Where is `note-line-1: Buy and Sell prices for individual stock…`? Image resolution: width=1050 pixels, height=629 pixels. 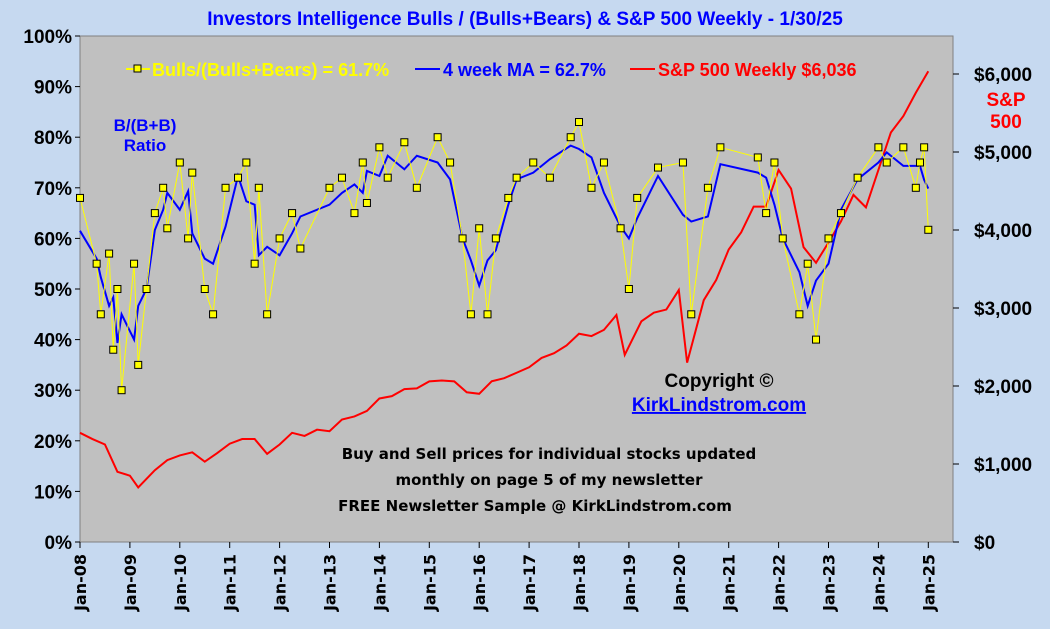
note-line-1: Buy and Sell prices for individual stock… is located at coordinates (549, 454).